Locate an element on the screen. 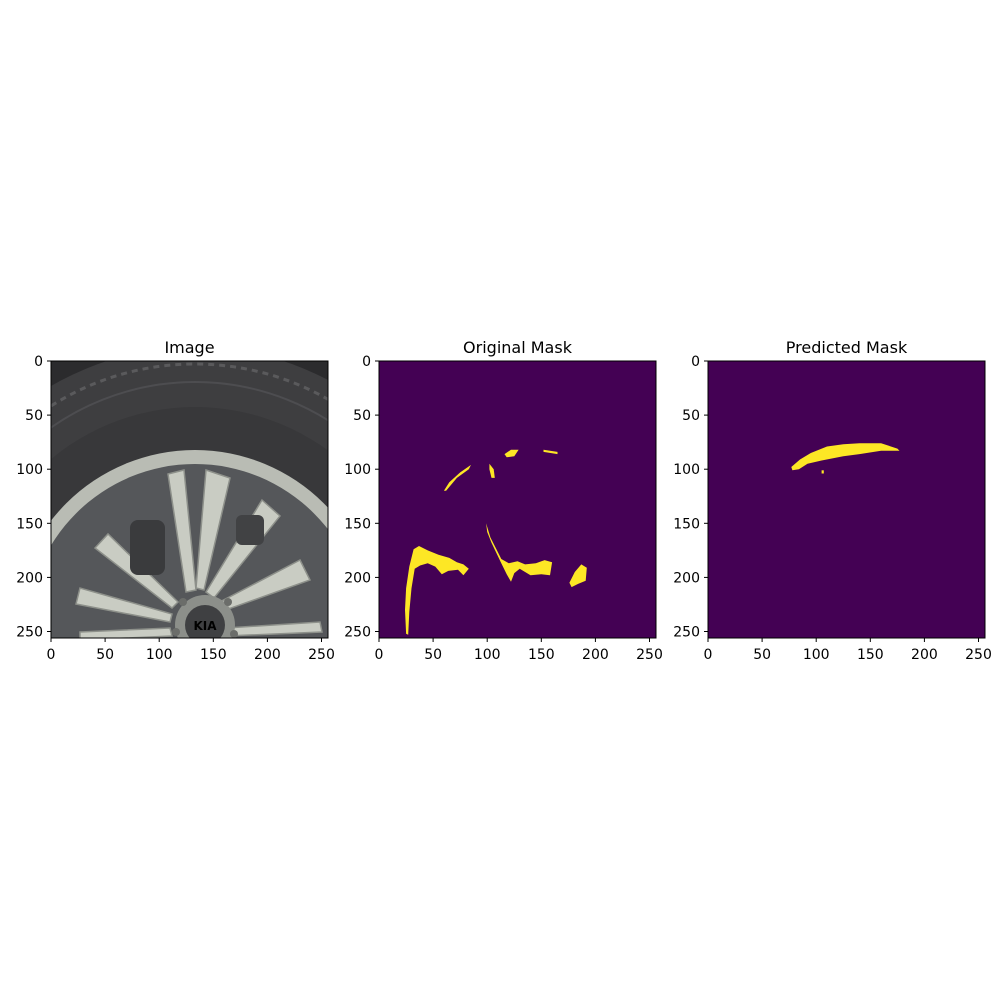 This screenshot has height=1000, width=1000. image-ytick-label-250: 250 is located at coordinates (29, 633).